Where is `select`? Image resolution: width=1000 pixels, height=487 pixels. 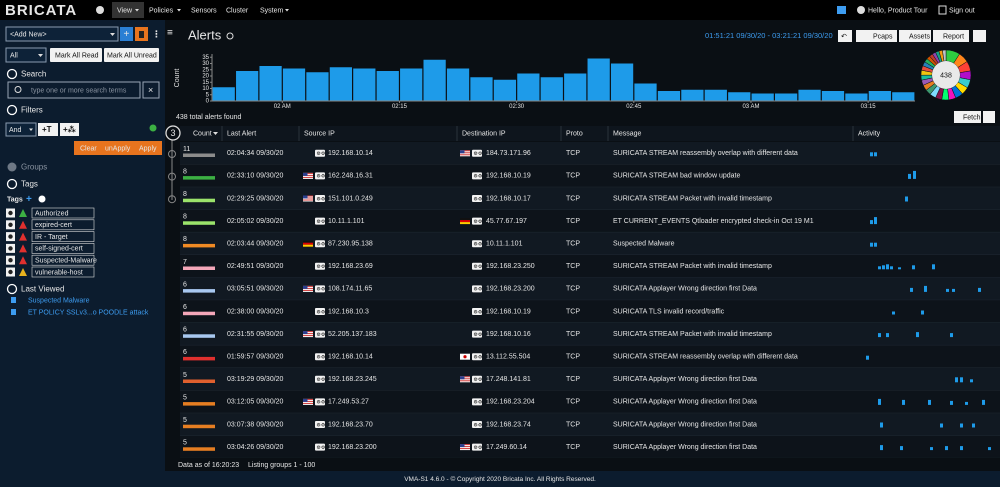 select is located at coordinates (21, 129).